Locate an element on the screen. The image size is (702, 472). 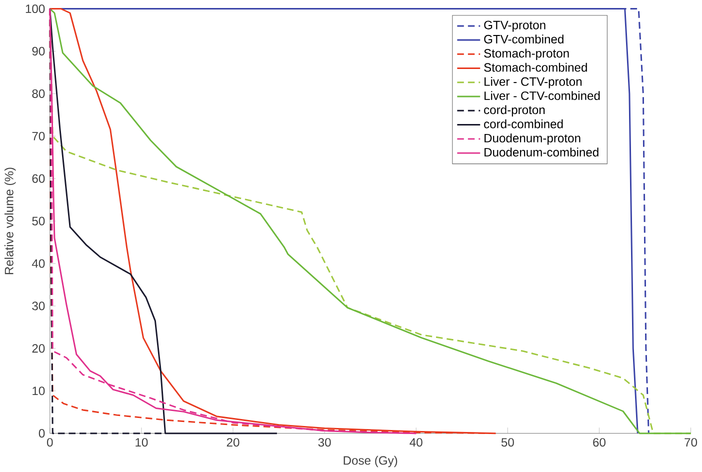
legend-label: cord-combined is located at coordinates (523, 124).